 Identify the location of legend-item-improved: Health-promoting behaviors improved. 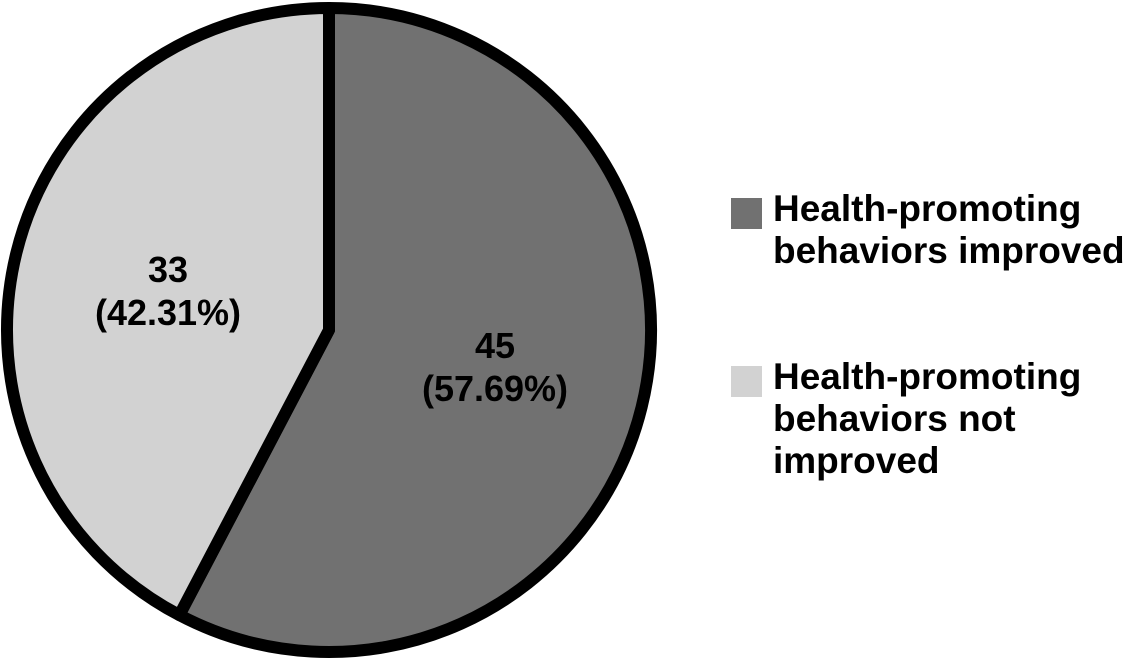
(928, 230).